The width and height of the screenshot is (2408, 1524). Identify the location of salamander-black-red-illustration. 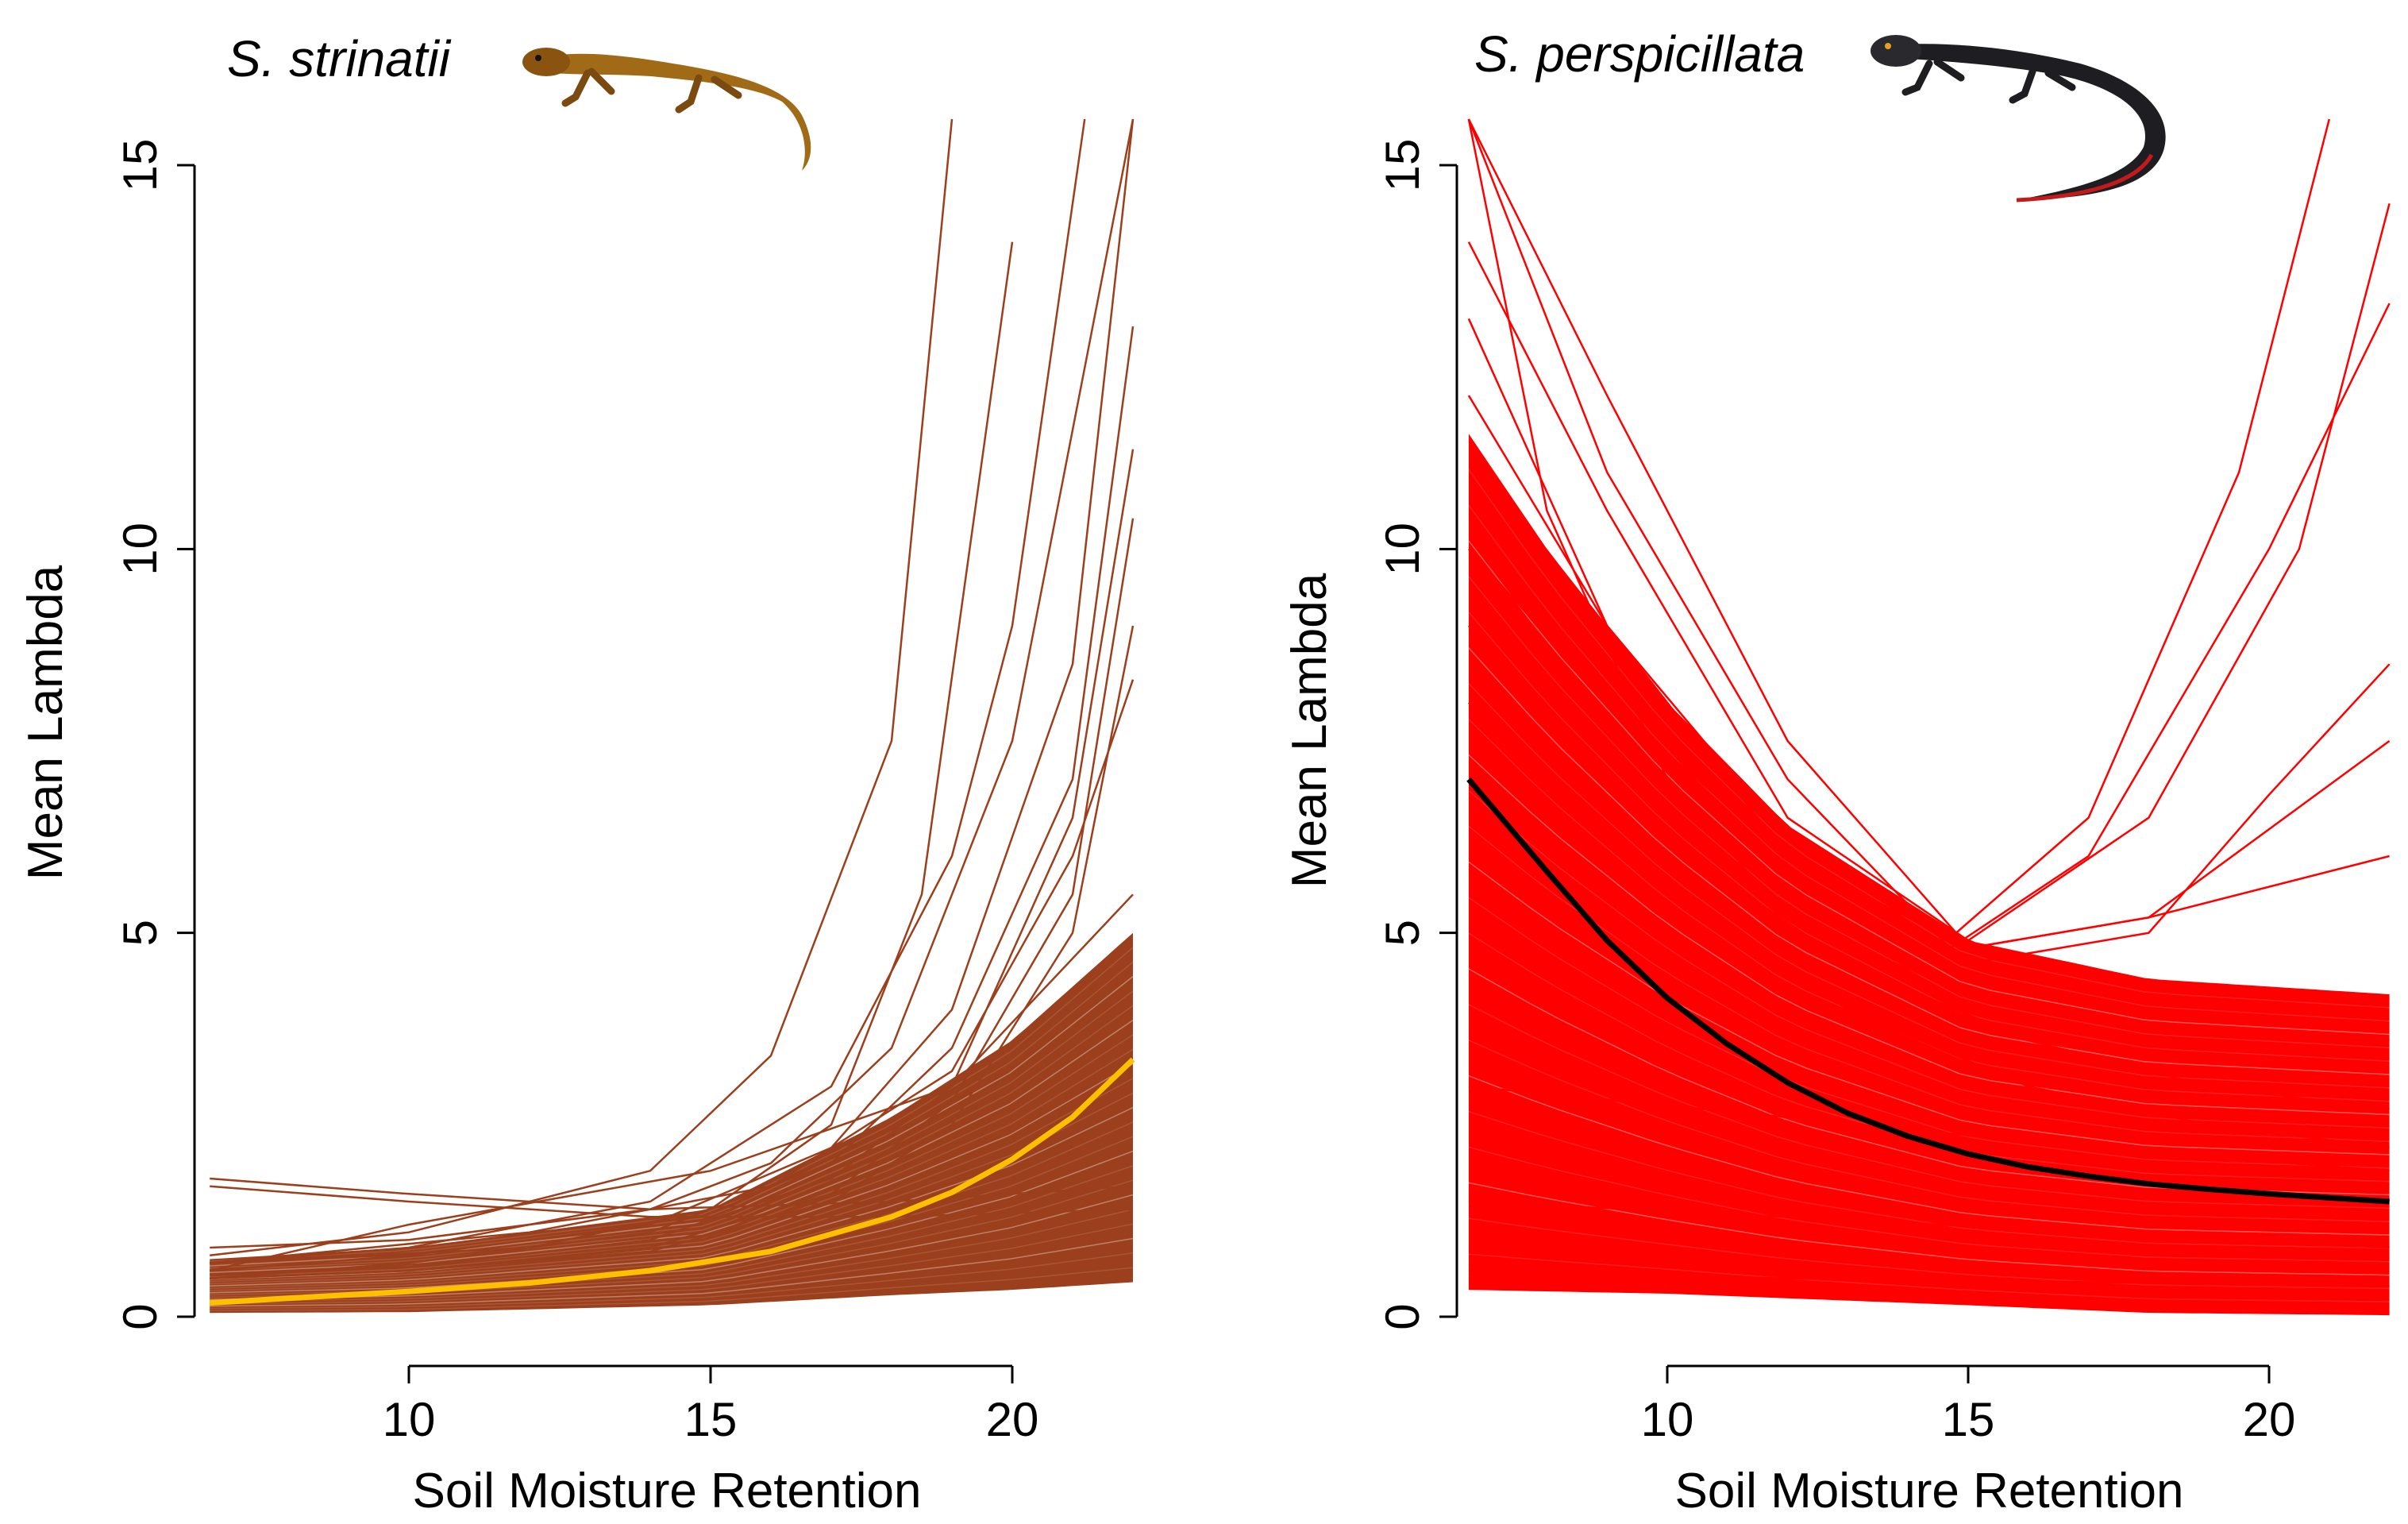
(2019, 119).